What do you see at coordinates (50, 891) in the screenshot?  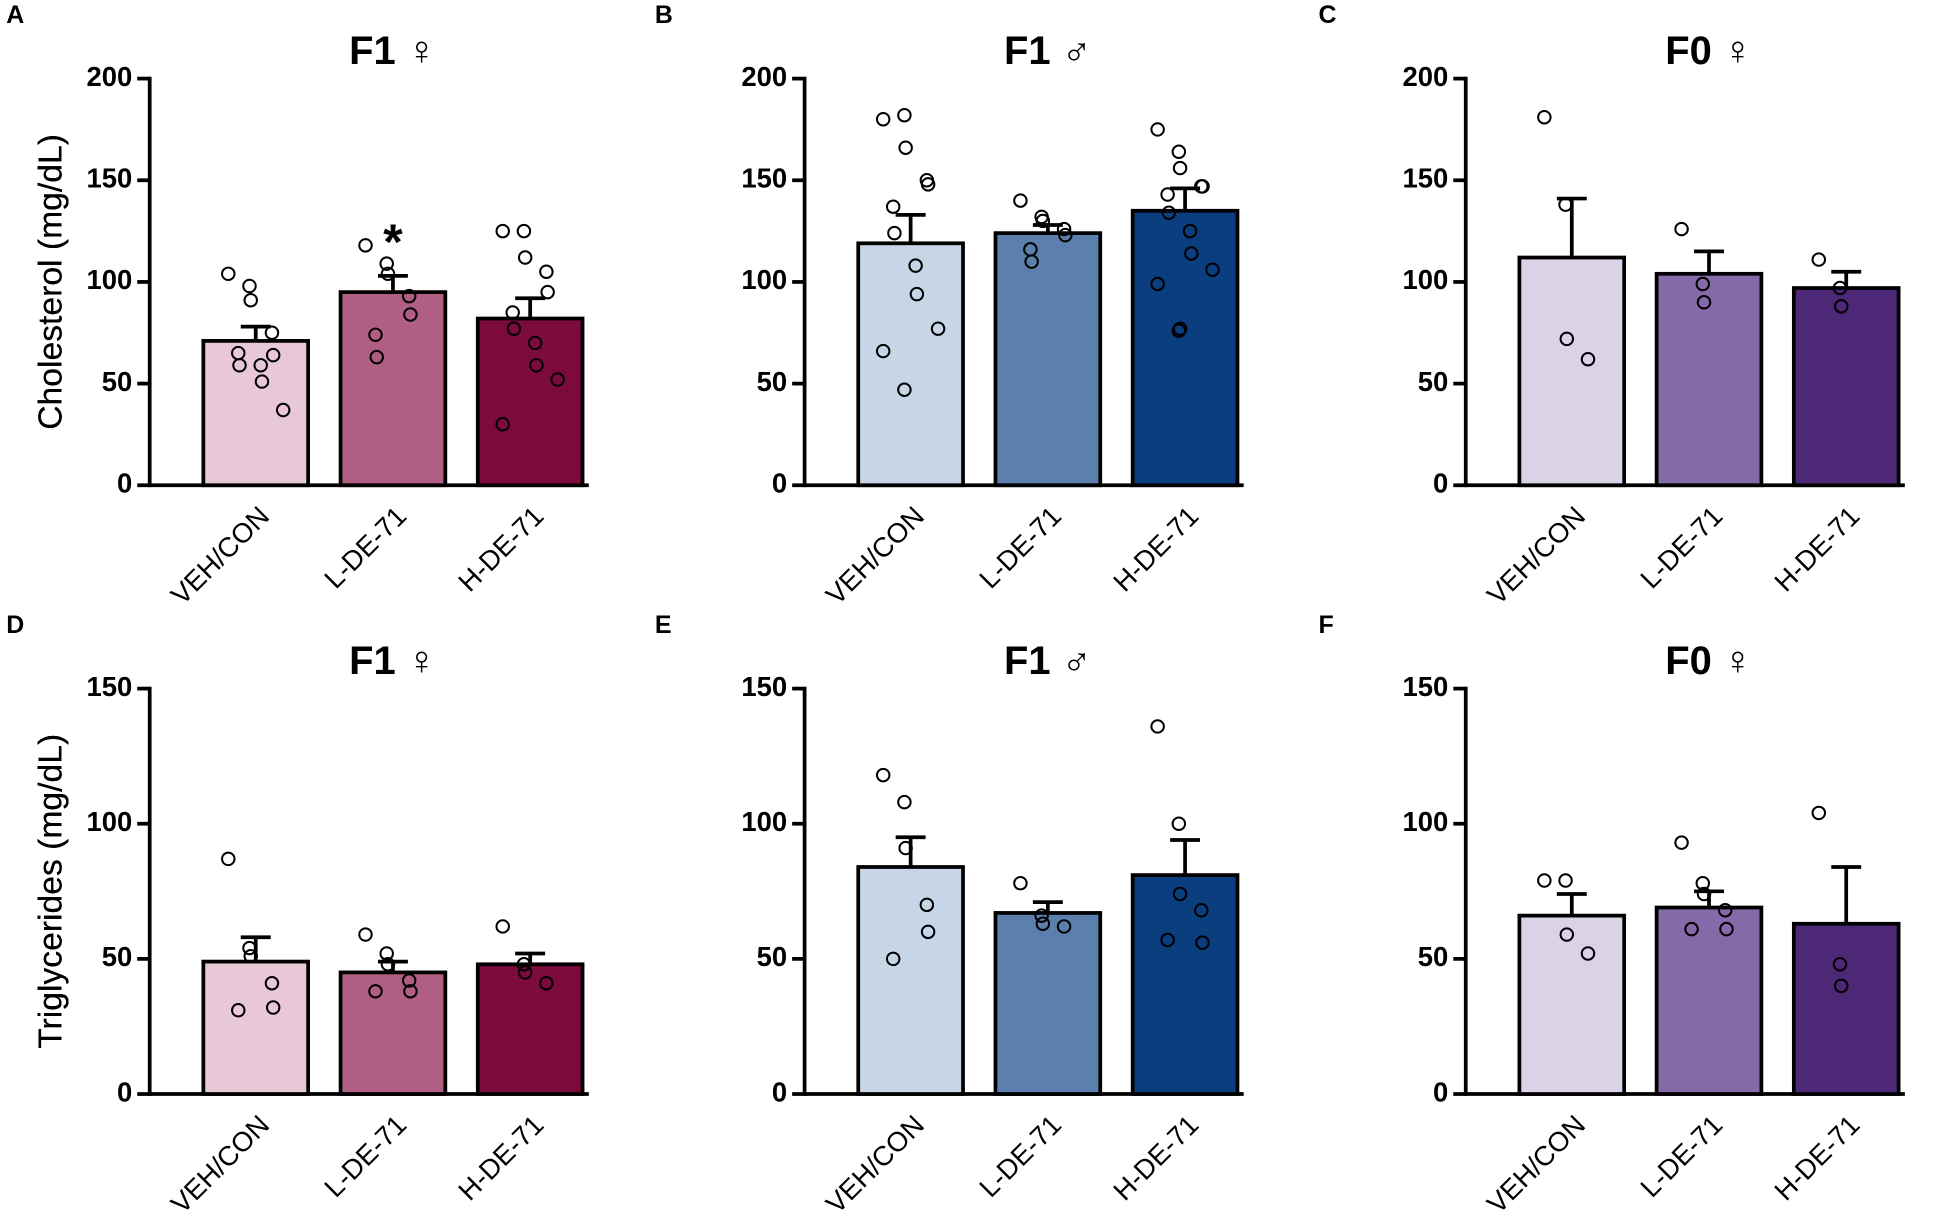 I see `y-axis-label: Triglycerides (mg/dL)` at bounding box center [50, 891].